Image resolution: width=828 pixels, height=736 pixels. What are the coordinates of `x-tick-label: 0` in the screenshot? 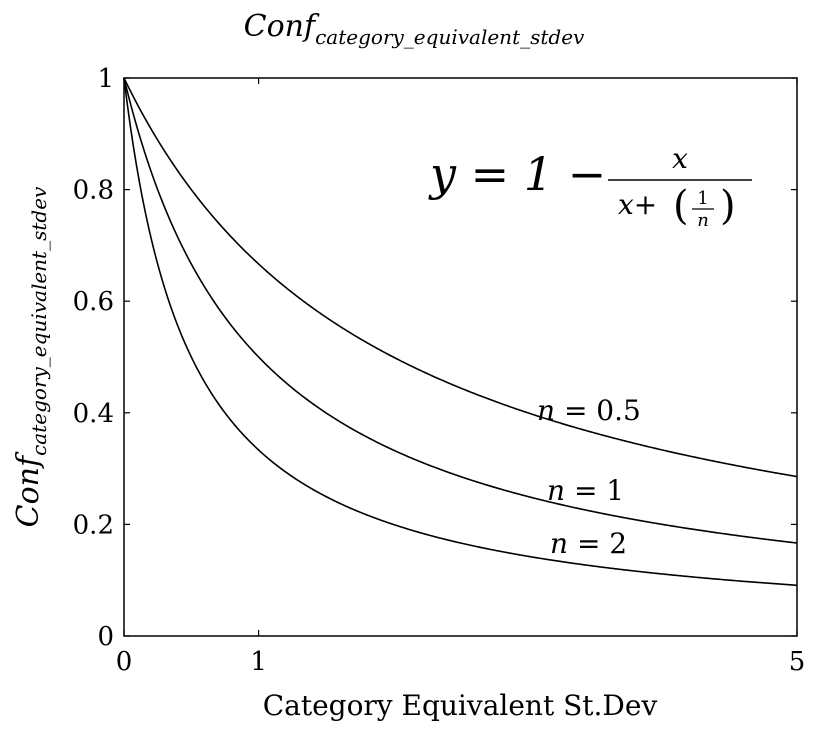 It's located at (124, 662).